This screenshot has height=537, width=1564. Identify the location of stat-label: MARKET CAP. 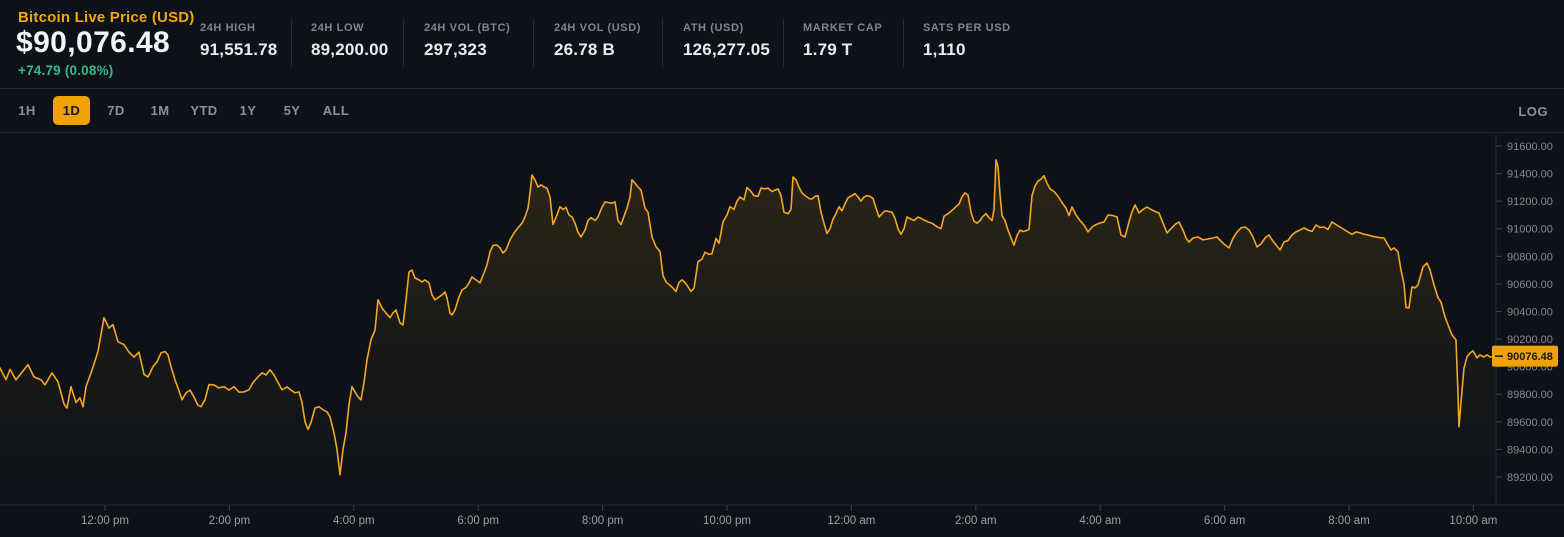
(843, 28).